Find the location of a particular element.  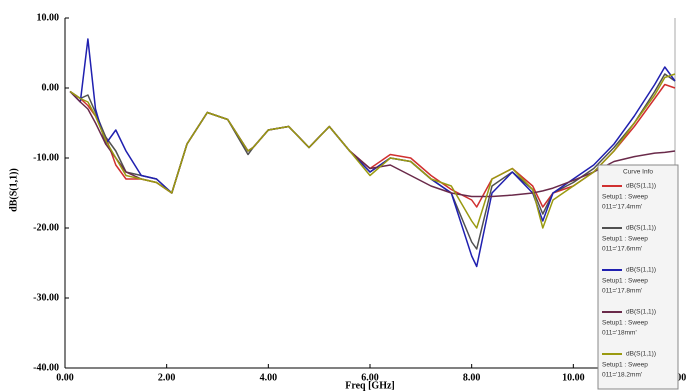

y-tick-label: 10.00 is located at coordinates (48, 17).